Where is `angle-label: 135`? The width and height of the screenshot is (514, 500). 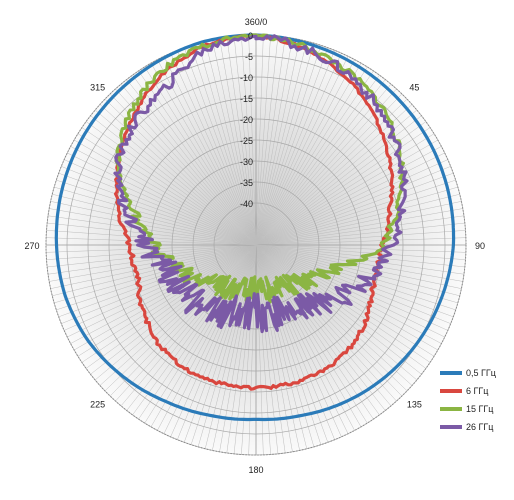
angle-label: 135 is located at coordinates (414, 404).